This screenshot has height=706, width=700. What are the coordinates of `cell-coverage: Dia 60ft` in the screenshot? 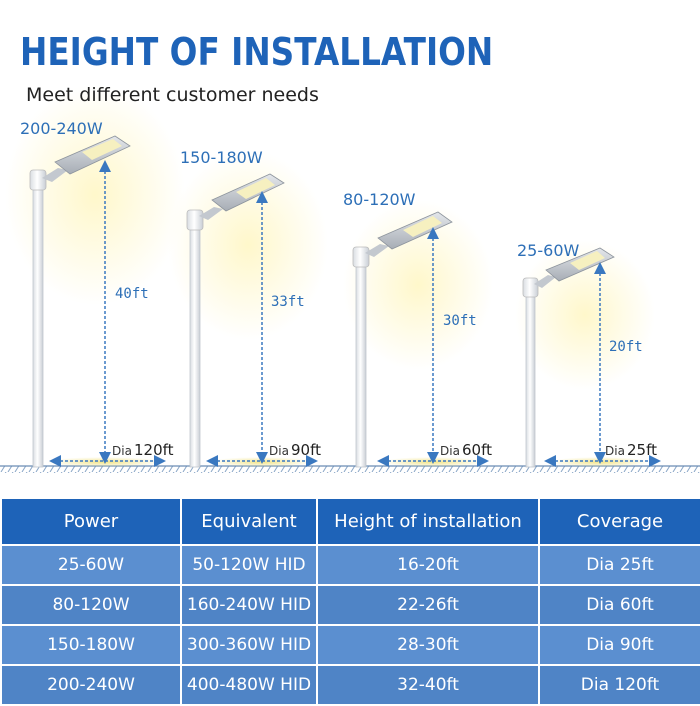 It's located at (619, 605).